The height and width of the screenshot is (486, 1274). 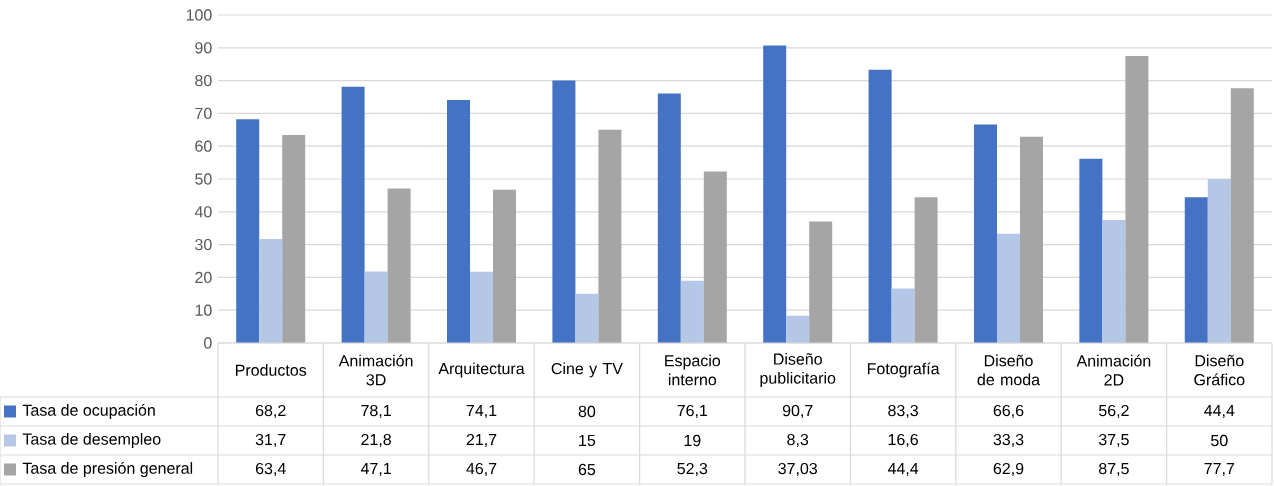 What do you see at coordinates (208, 343) in the screenshot?
I see `y-tick-label: 0` at bounding box center [208, 343].